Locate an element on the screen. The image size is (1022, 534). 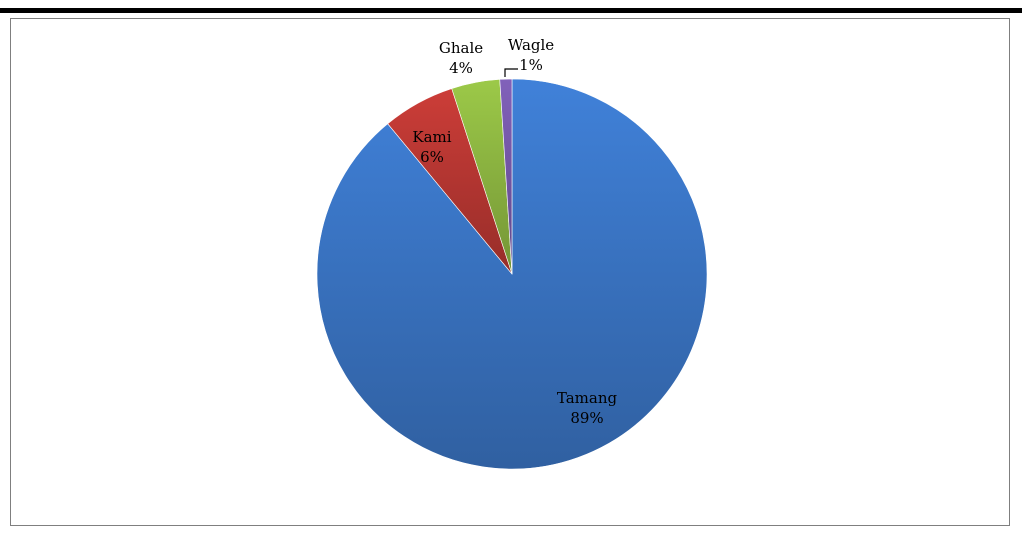
slice-label-wagle: Wagle 1% is located at coordinates (531, 55).